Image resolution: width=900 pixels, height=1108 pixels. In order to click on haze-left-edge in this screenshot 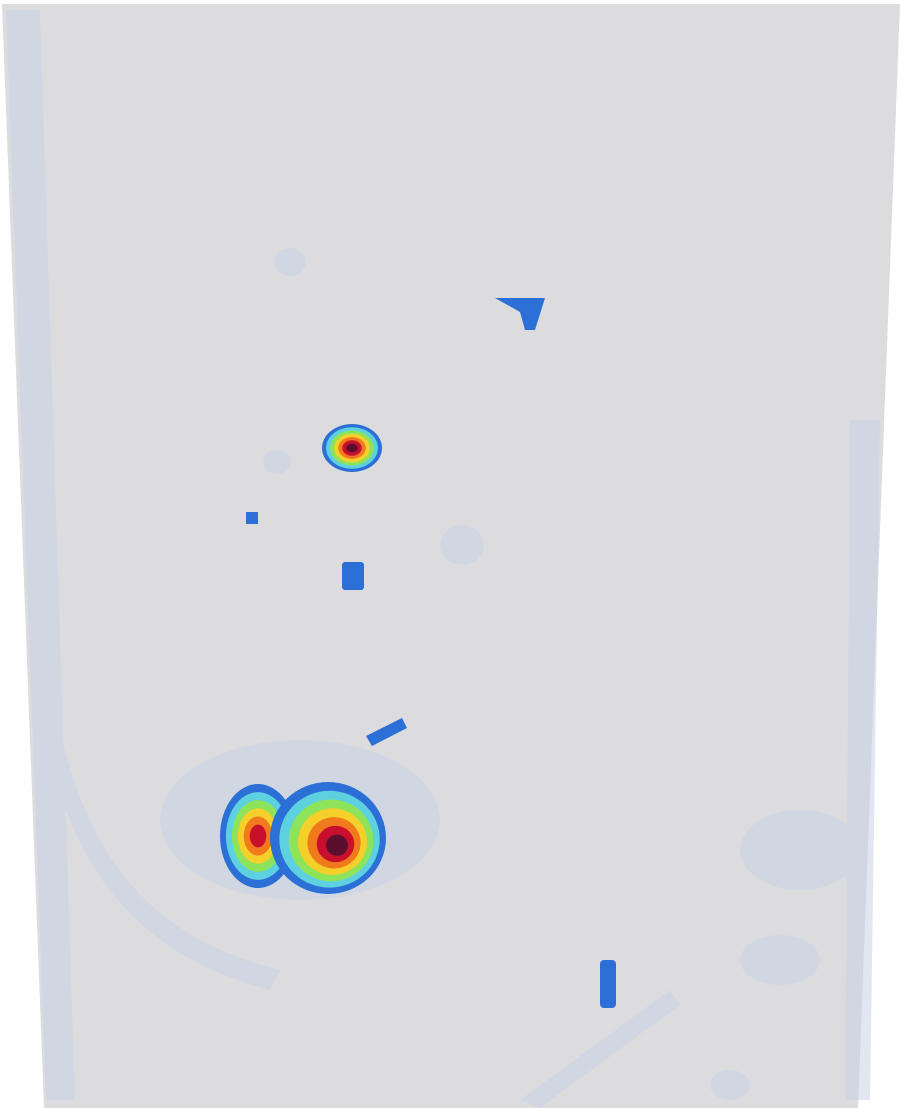, I will do `click(40, 555)`.